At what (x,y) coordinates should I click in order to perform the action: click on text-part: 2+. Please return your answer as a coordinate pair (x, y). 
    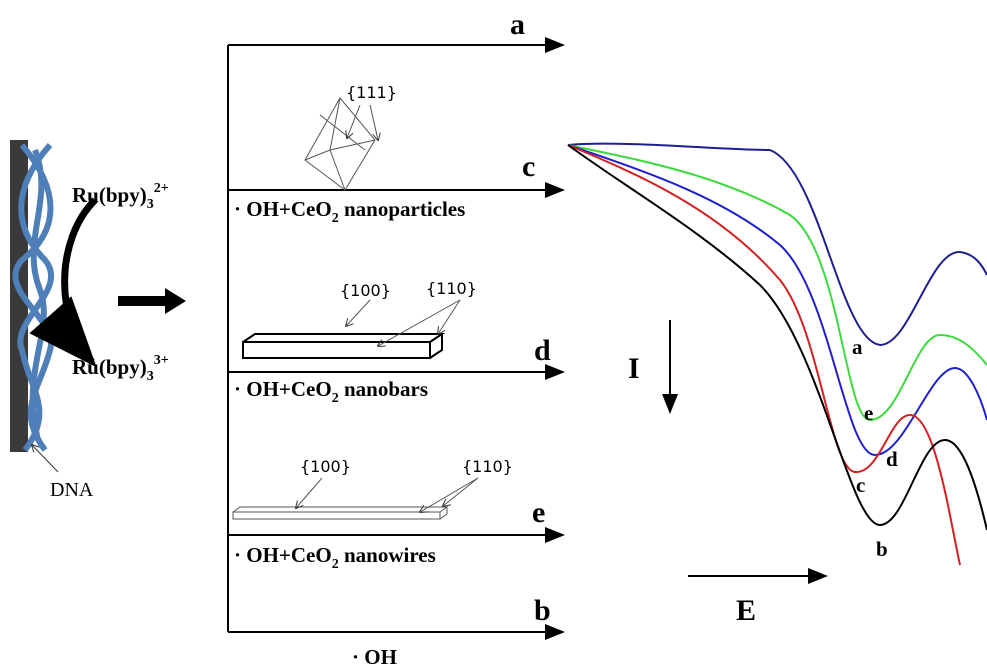
    Looking at the image, I should click on (161, 188).